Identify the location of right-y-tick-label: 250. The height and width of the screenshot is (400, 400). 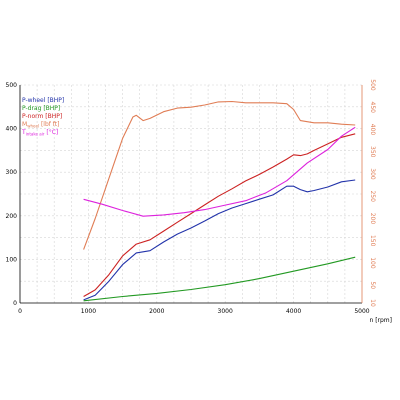
(372, 196).